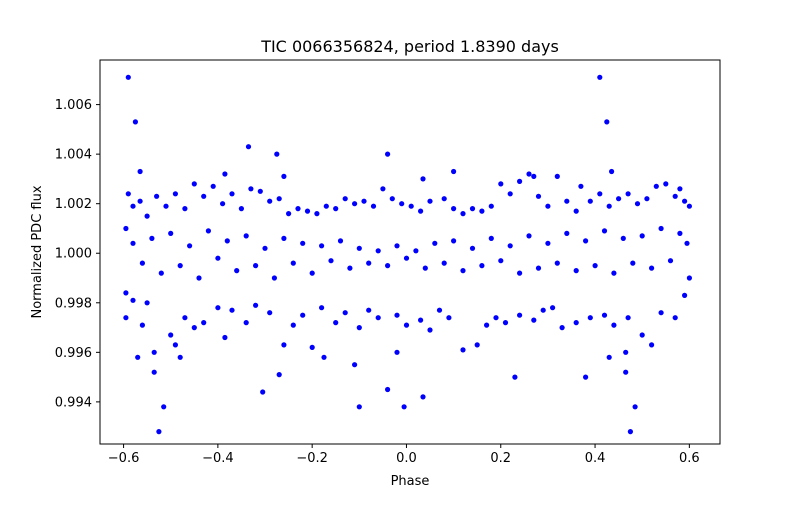 The width and height of the screenshot is (800, 505). Describe the element at coordinates (73, 303) in the screenshot. I see `y-tick-label: 0.998` at that location.